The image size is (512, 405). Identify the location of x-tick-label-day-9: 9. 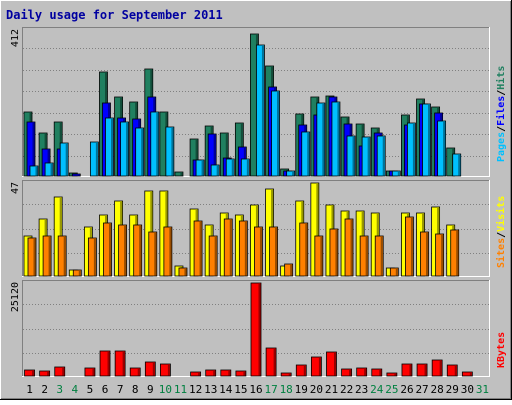
(150, 389).